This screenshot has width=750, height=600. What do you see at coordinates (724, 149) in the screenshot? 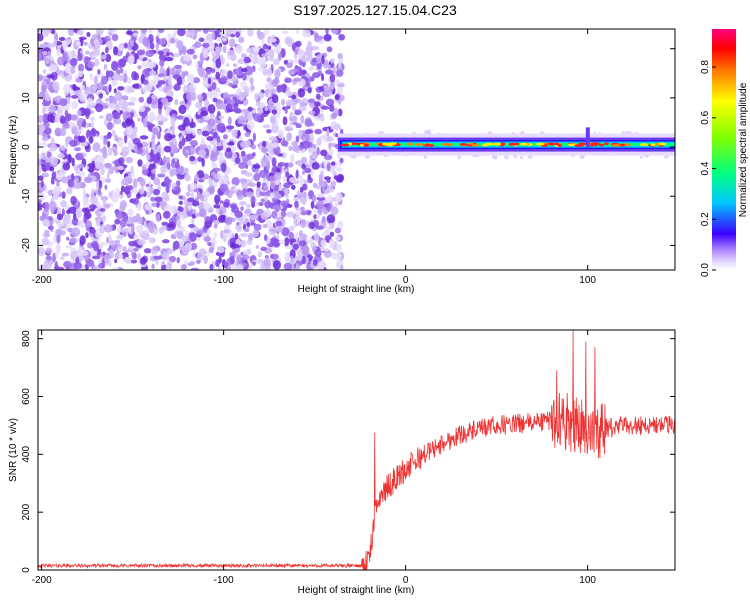
I see `colorbar-gradient` at bounding box center [724, 149].